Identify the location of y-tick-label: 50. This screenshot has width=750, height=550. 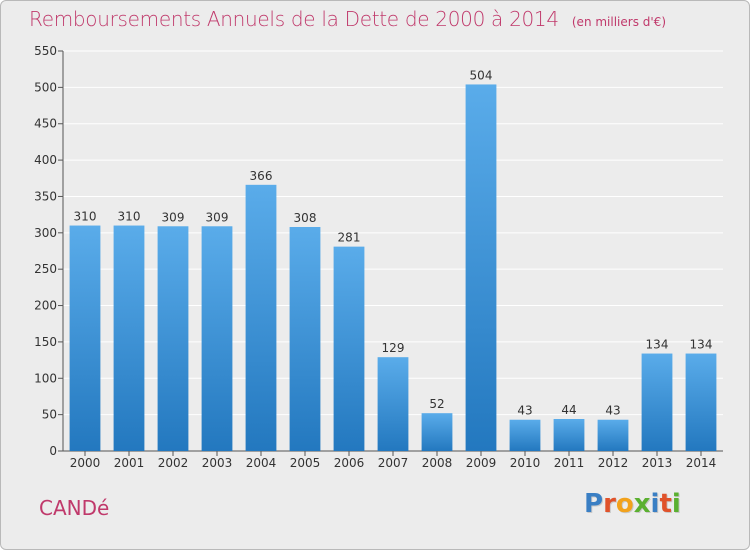
(49, 415).